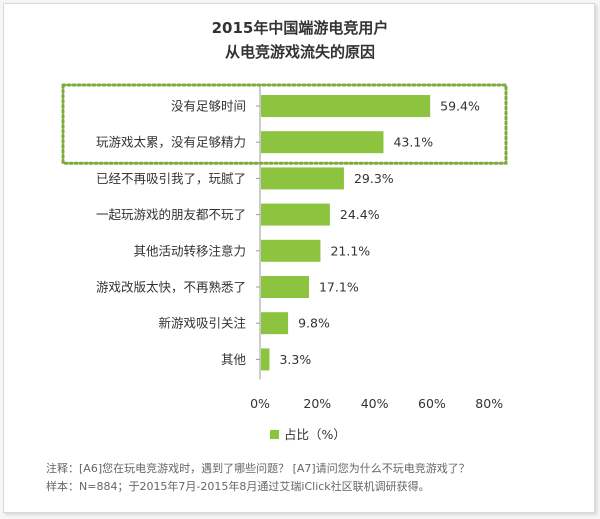  I want to click on category-label: 已经不再吸引我了，玩腻了, so click(171, 178).